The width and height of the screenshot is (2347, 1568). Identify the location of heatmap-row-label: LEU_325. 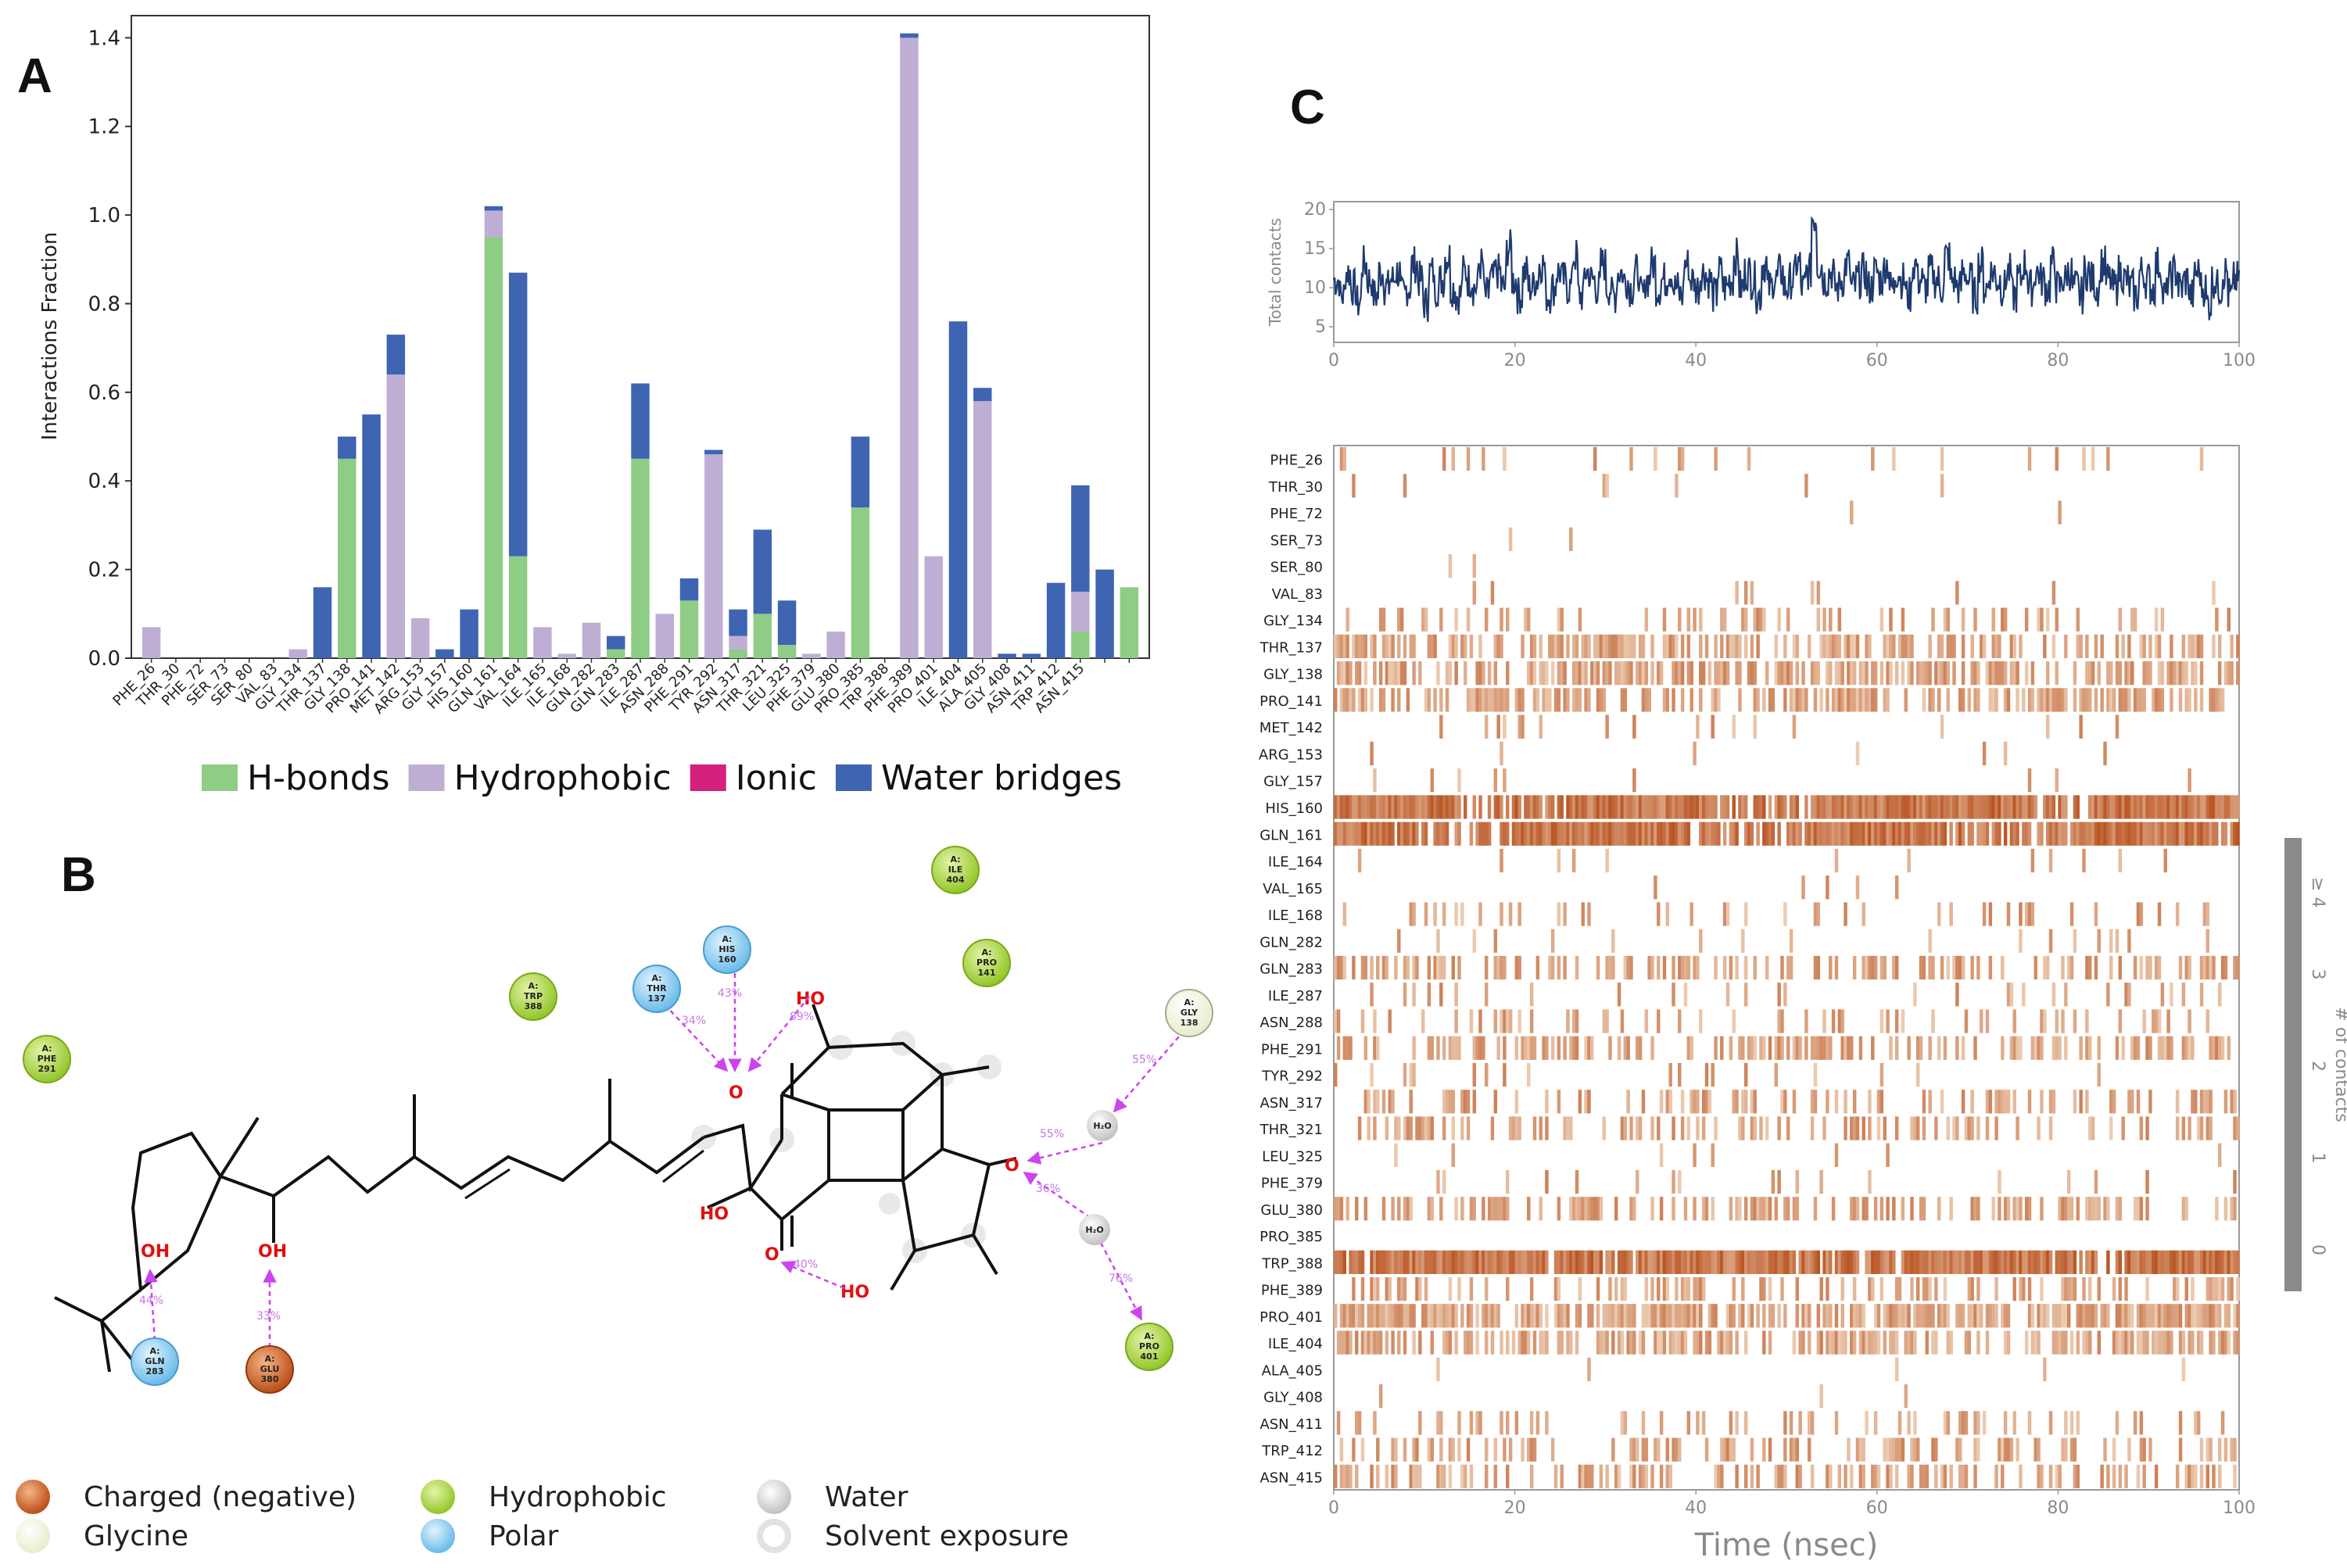
(1292, 1156).